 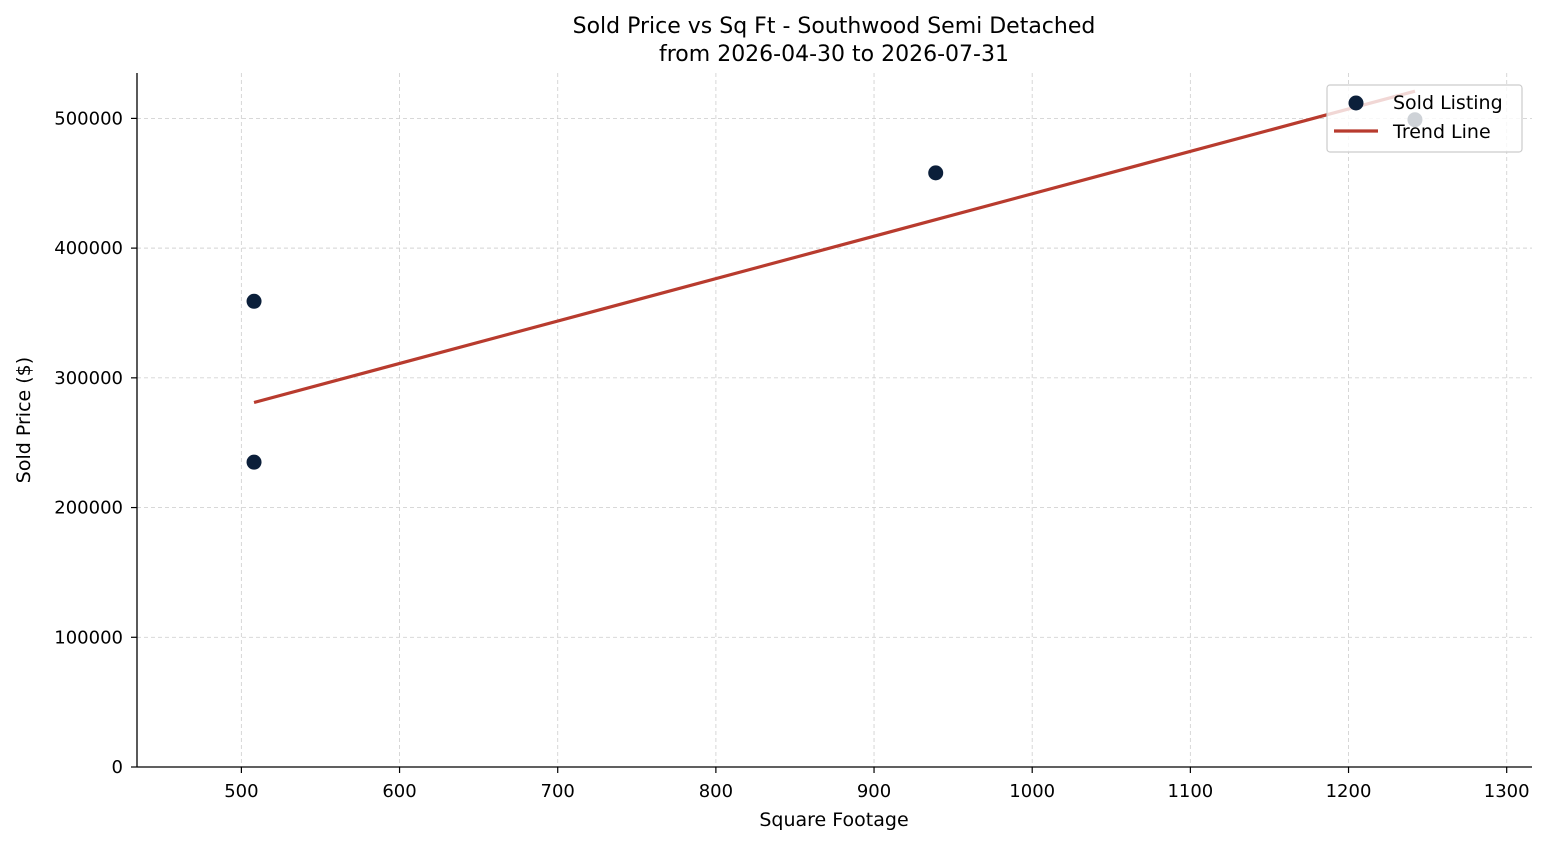 What do you see at coordinates (716, 791) in the screenshot?
I see `x-tick-label: 800` at bounding box center [716, 791].